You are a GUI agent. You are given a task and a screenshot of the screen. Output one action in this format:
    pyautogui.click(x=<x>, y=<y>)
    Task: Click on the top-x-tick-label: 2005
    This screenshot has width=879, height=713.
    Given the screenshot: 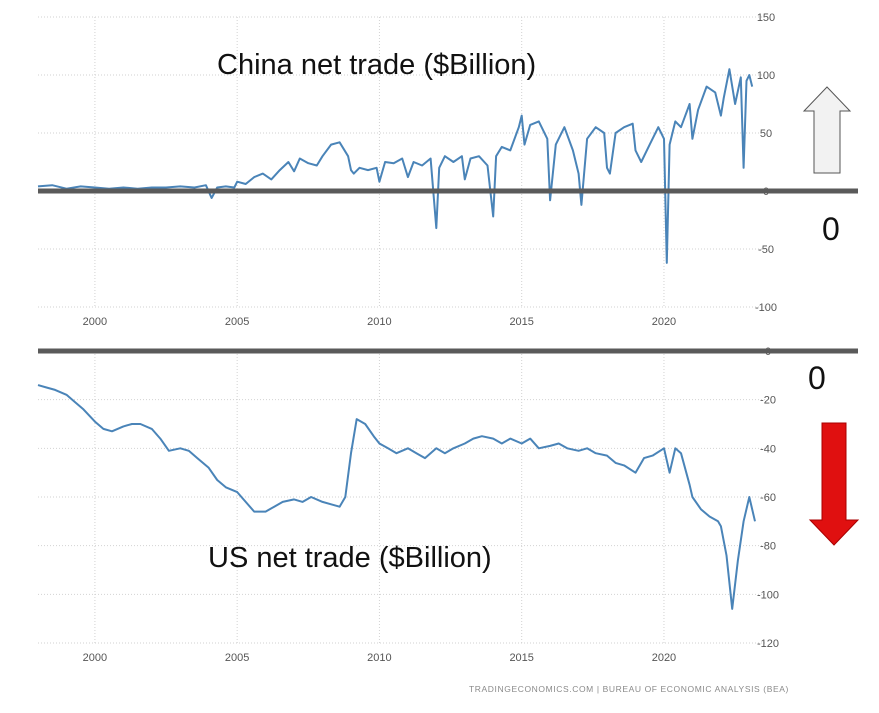 What is the action you would take?
    pyautogui.click(x=237, y=322)
    